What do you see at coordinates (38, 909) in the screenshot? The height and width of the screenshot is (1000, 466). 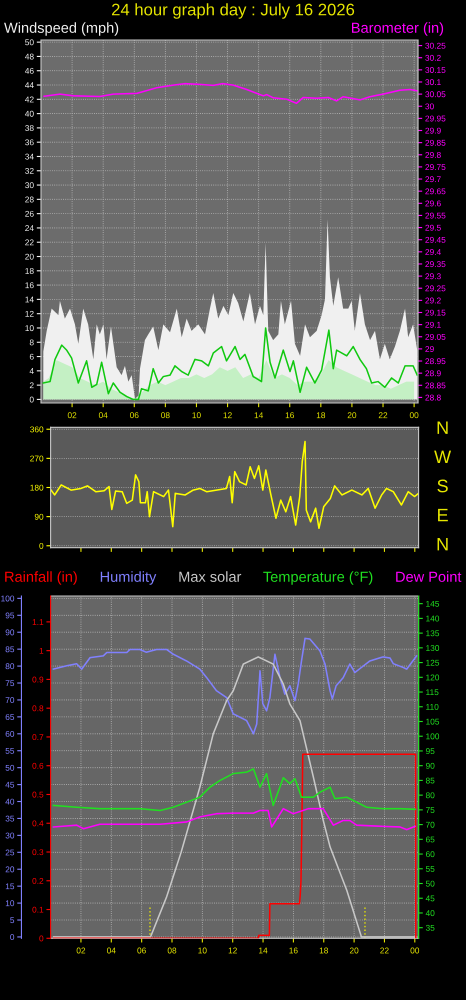 I see `y2-tick-label: 0.1` at bounding box center [38, 909].